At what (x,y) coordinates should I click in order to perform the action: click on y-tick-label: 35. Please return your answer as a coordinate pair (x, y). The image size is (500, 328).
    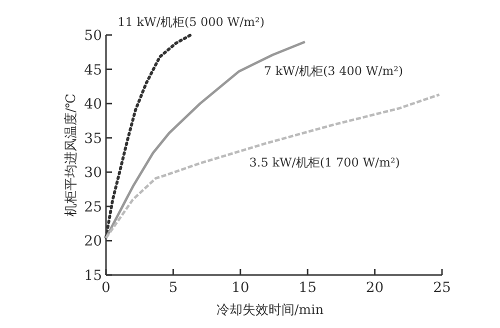
    Looking at the image, I should click on (93, 138).